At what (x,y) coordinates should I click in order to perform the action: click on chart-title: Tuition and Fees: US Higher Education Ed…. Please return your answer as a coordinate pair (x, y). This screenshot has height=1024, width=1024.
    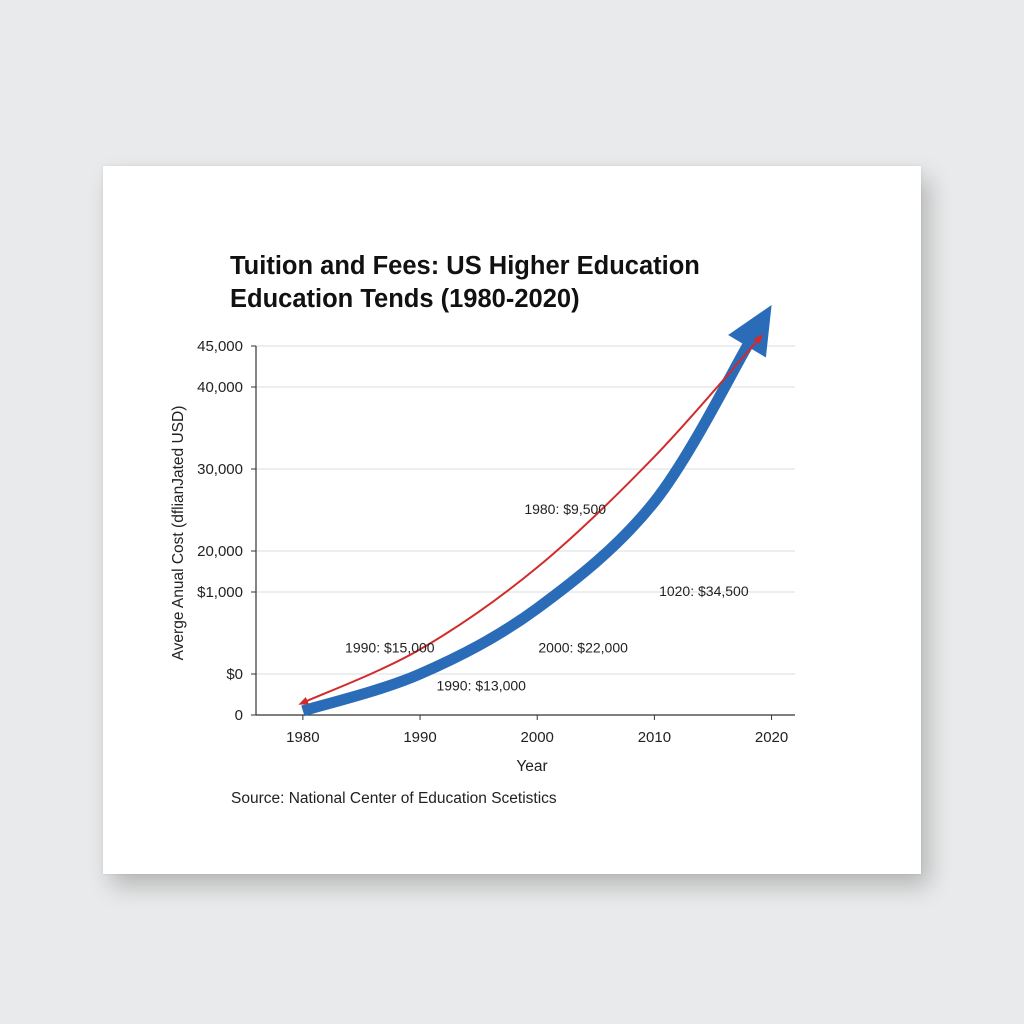
    Looking at the image, I should click on (465, 283).